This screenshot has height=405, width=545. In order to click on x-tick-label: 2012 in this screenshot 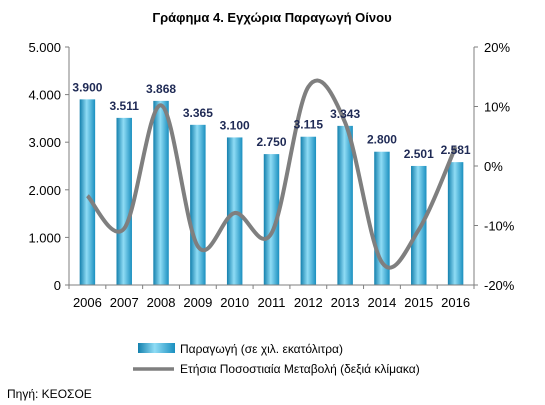, I will do `click(308, 302)`.